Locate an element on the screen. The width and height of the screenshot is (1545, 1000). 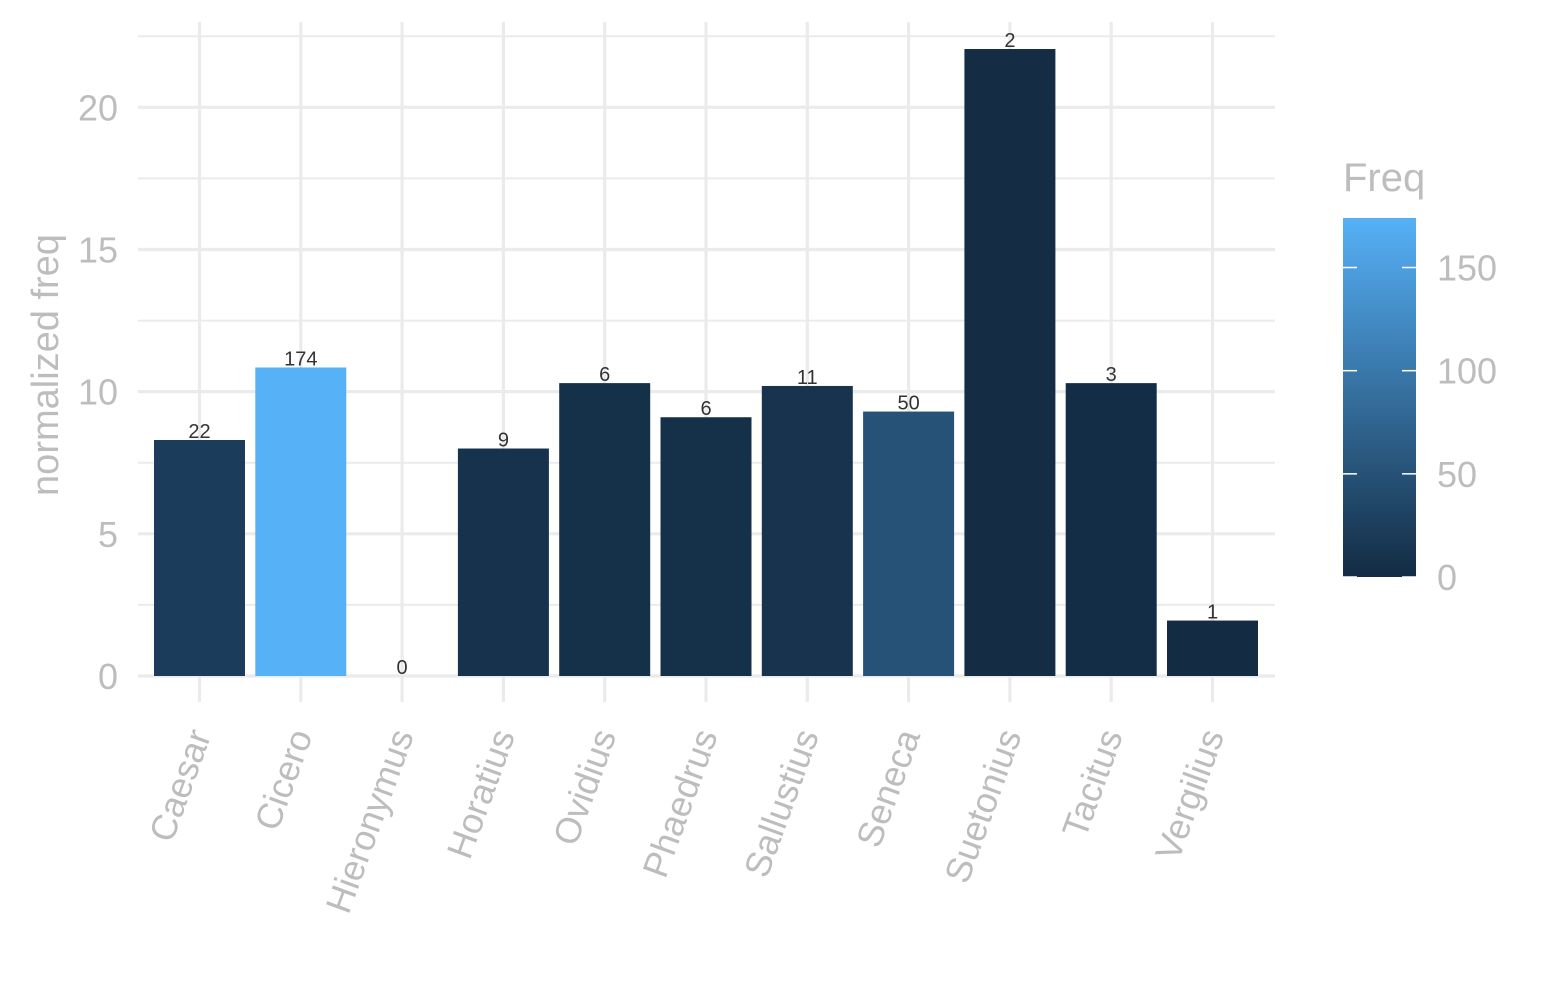
y-tick-label: 5 is located at coordinates (108, 534).